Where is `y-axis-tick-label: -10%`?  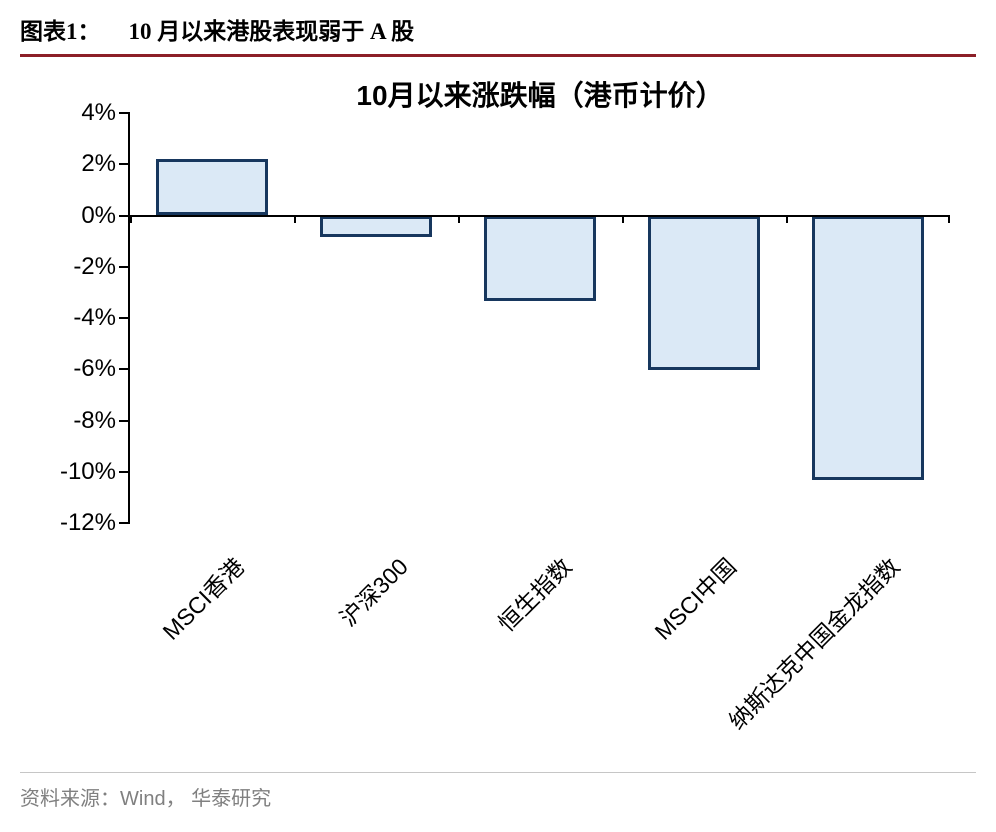 y-axis-tick-label: -10% is located at coordinates (87, 471).